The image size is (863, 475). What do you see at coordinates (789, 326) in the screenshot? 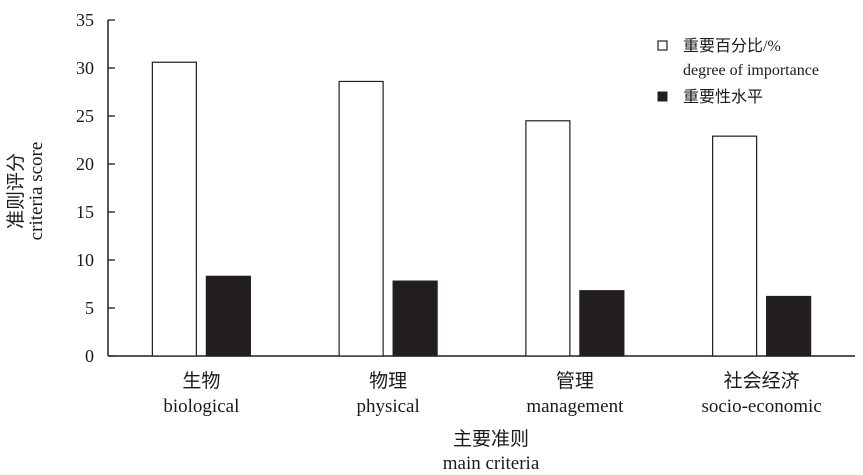
I see `bar-importance-level-socio-economic` at bounding box center [789, 326].